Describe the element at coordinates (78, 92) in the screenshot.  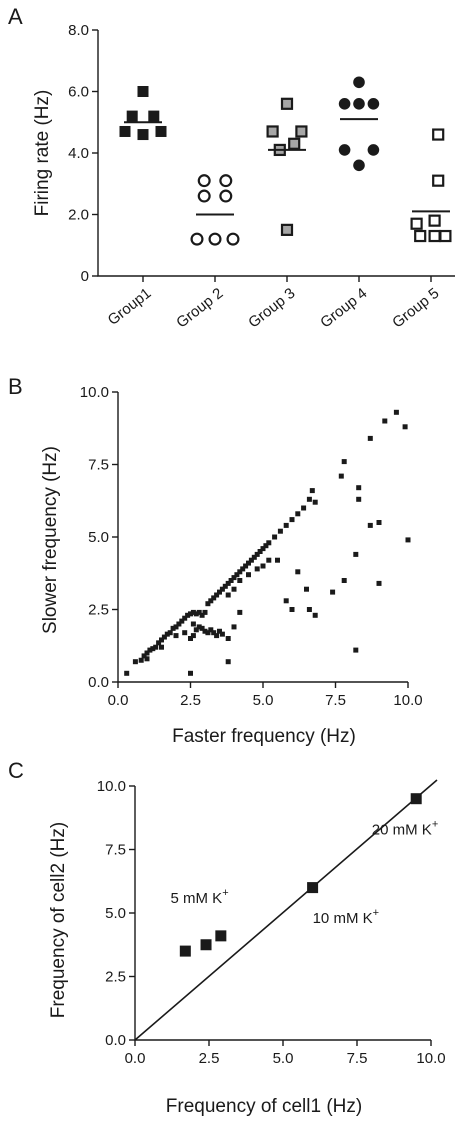
I see `panel-a-y-tick-label: 6.0` at that location.